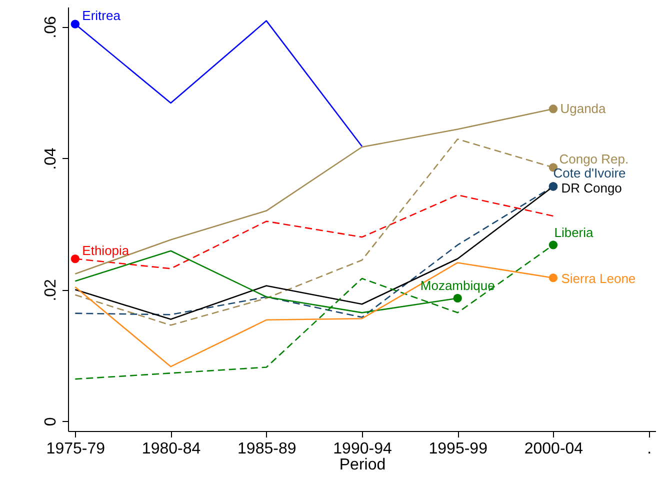 The height and width of the screenshot is (483, 657). Describe the element at coordinates (589, 172) in the screenshot. I see `annotation: Cote d'Ivoire` at that location.